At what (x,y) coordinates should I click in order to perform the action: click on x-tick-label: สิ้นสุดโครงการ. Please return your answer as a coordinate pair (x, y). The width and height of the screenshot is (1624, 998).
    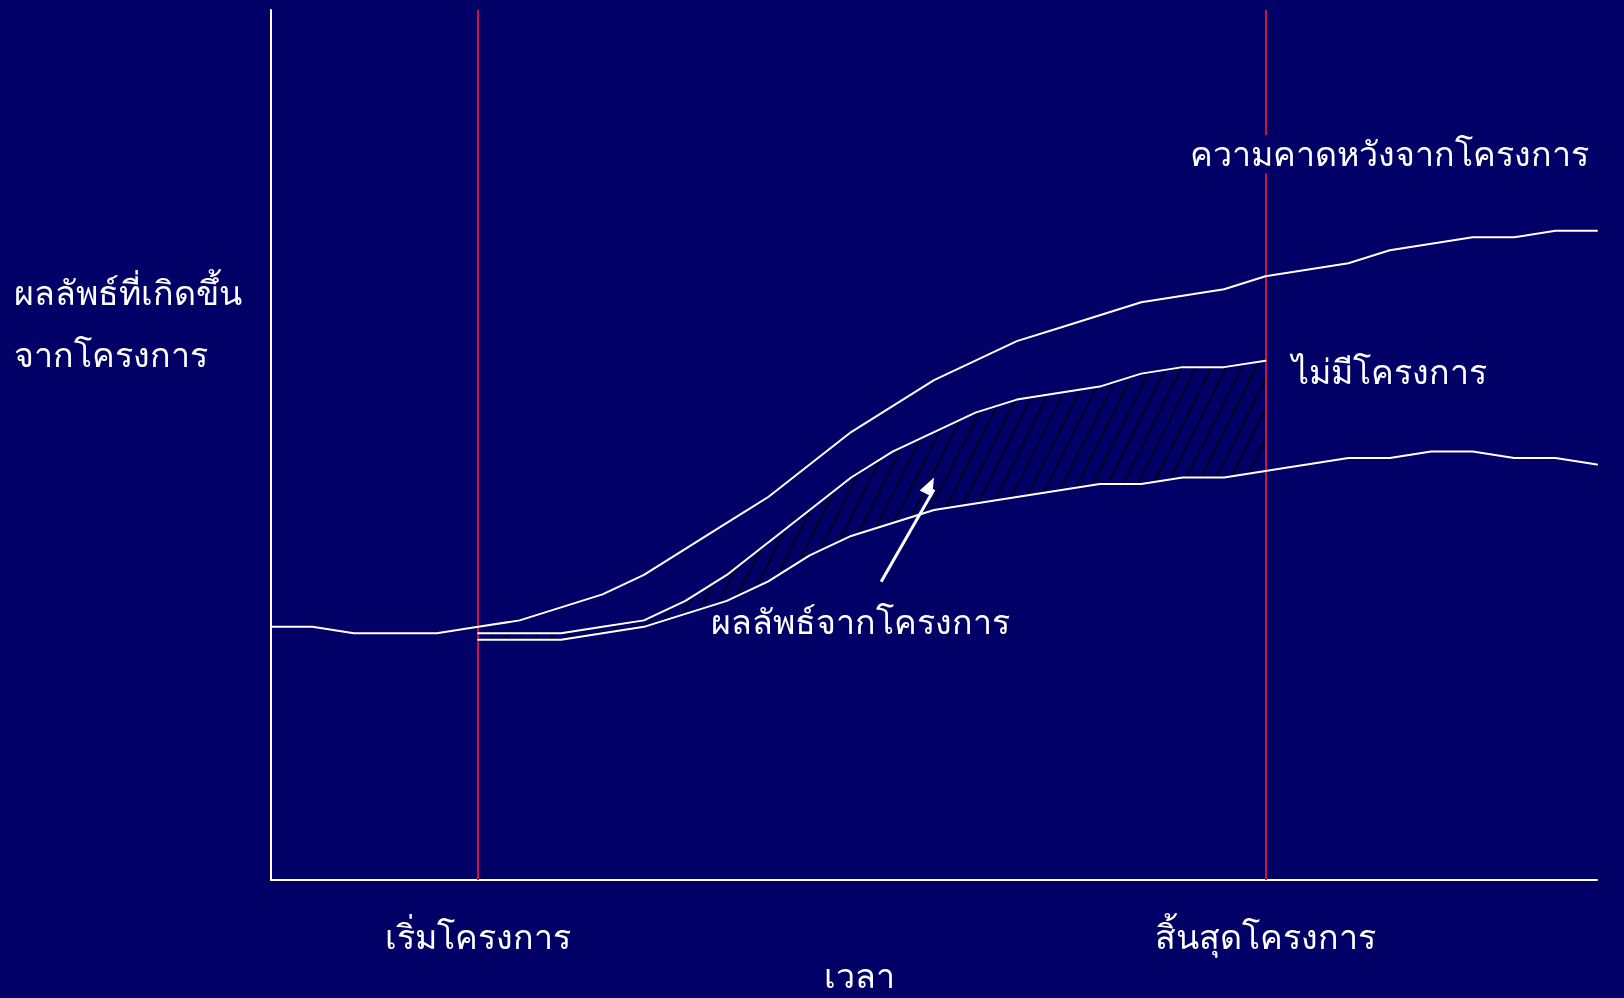
    Looking at the image, I should click on (1265, 936).